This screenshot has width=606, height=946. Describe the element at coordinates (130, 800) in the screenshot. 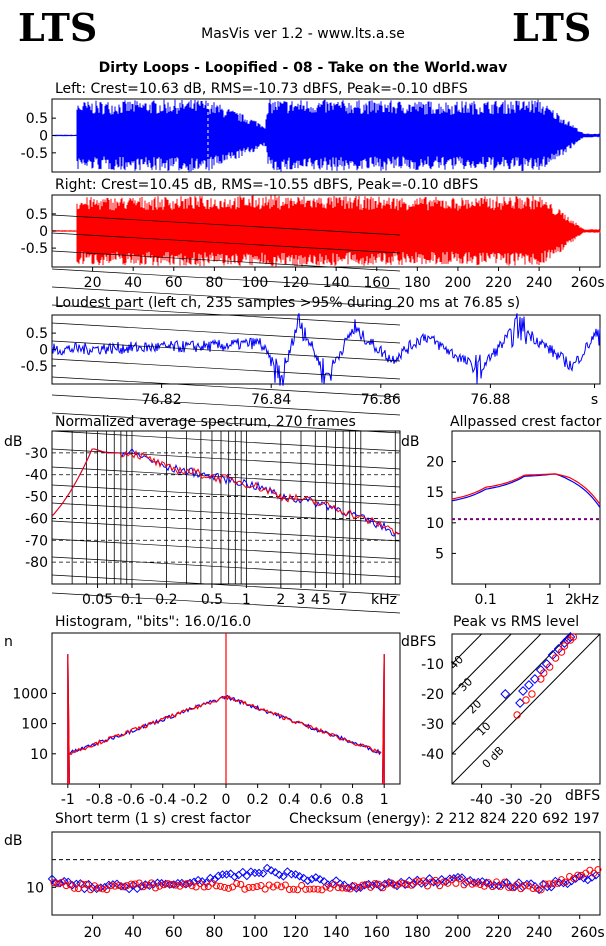

I see `histogram-xtick-label: -0.6` at that location.